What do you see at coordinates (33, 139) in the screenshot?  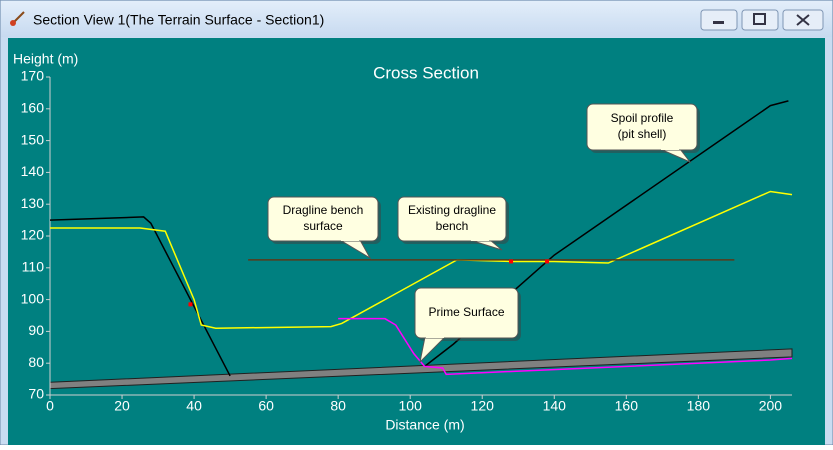 I see `y-tick-label: 150` at bounding box center [33, 139].